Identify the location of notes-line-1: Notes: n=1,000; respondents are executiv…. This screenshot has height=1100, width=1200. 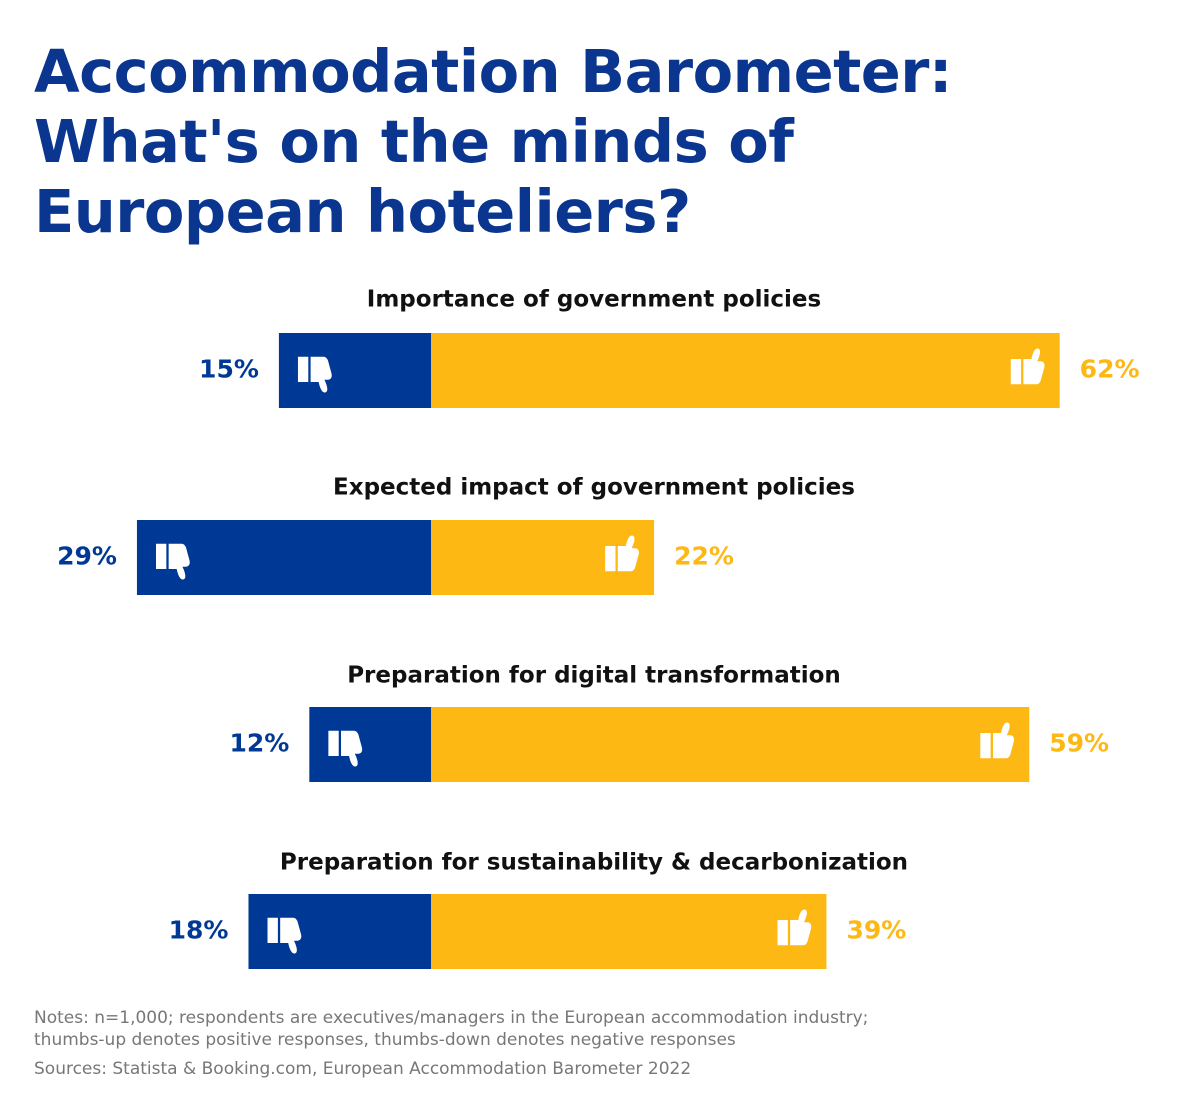
(451, 1018).